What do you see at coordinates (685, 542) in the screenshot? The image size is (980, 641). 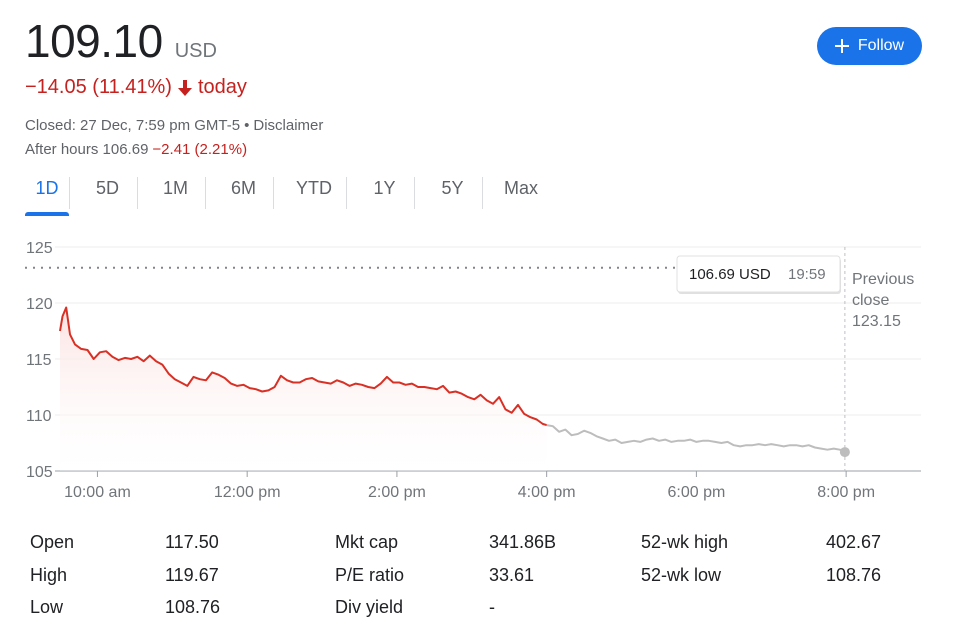 I see `stat-label: 52-wk high` at bounding box center [685, 542].